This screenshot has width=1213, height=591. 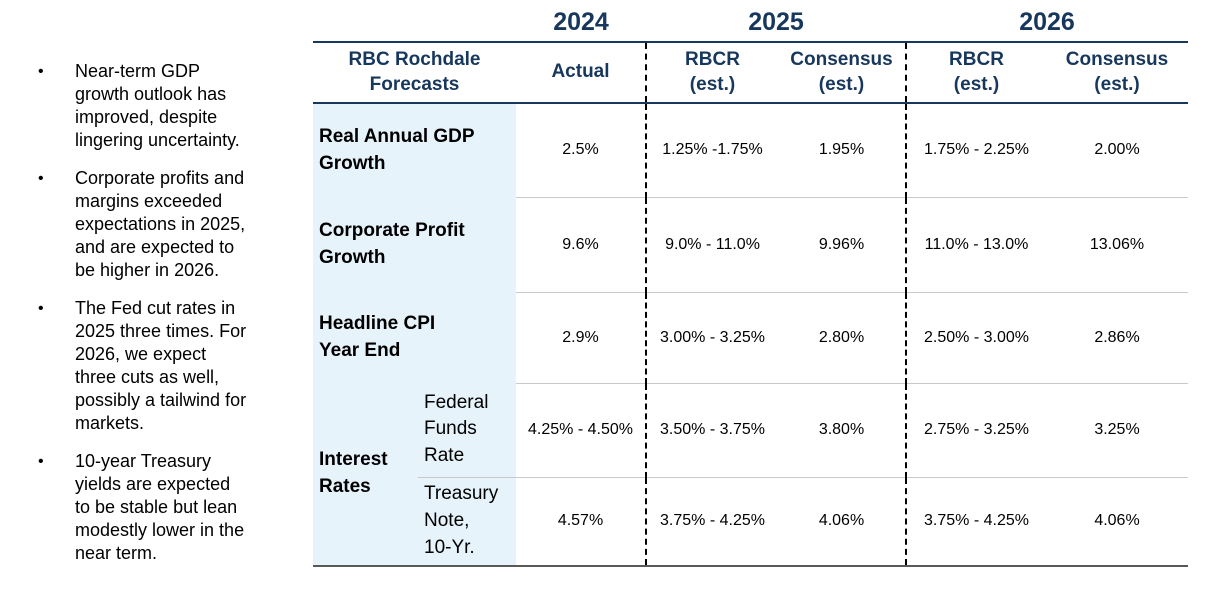 What do you see at coordinates (711, 429) in the screenshot?
I see `cell-fedfunds-rbcr-2025: 3.50% - 3.75%` at bounding box center [711, 429].